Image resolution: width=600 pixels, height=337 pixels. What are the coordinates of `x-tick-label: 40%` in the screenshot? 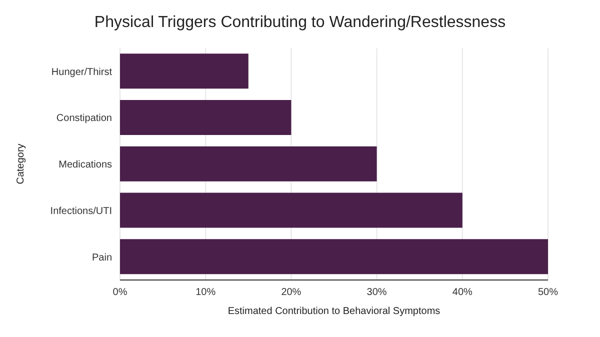 It's located at (462, 292).